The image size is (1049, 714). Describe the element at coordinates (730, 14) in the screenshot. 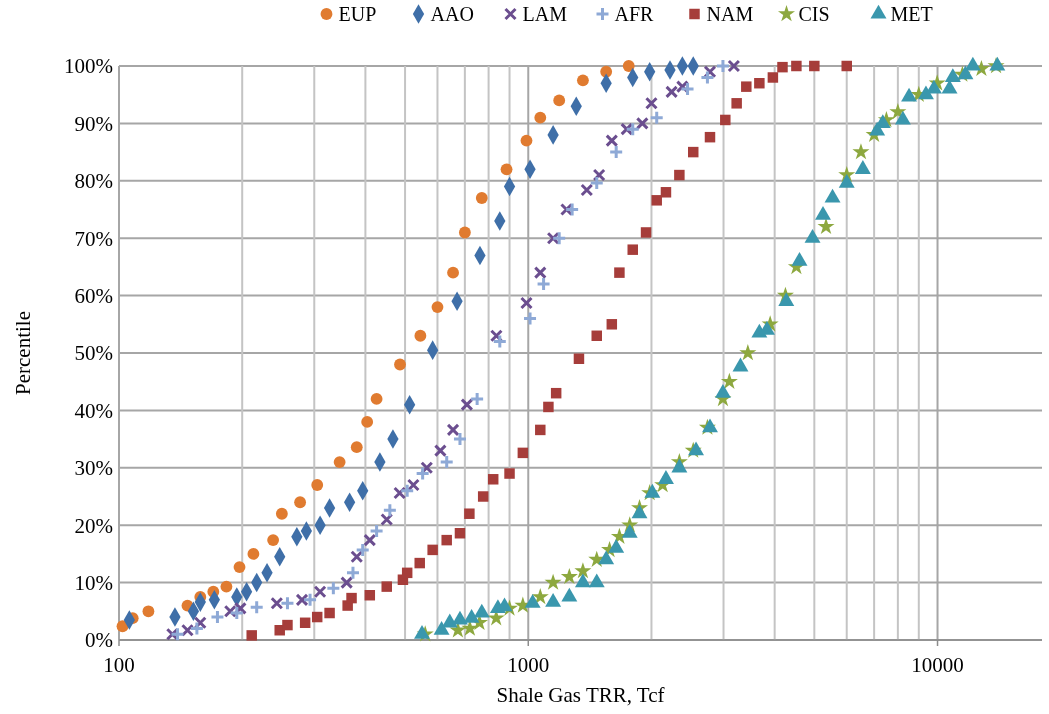

I see `legend-label: NAM` at that location.